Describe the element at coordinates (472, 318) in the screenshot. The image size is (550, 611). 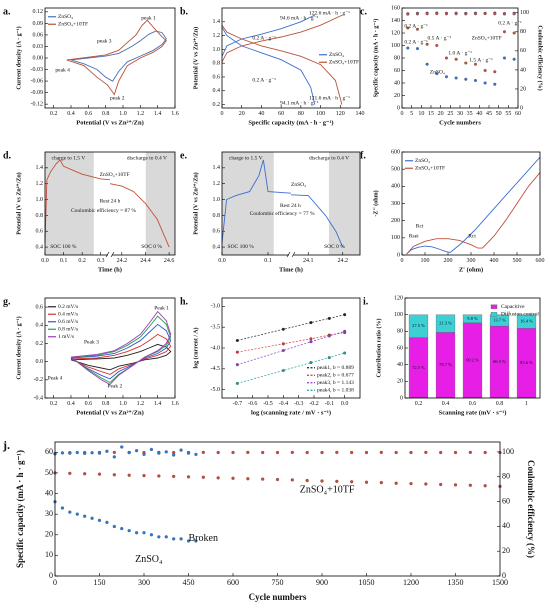
I see `bar-value-label: 9.8 %` at that location.